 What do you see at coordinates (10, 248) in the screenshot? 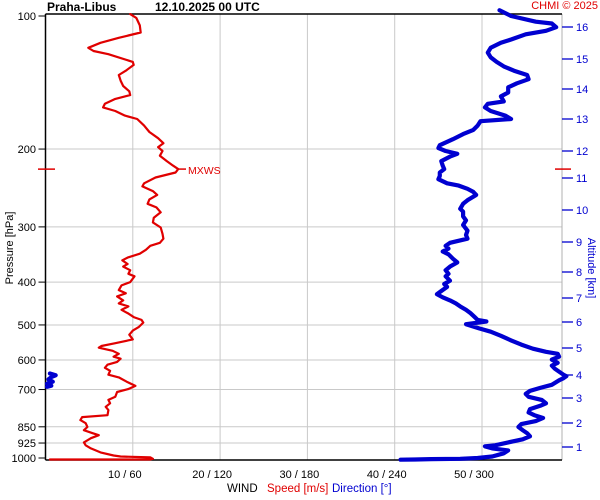
I see `pressure-axis-label: Pressure [hPa]` at bounding box center [10, 248].